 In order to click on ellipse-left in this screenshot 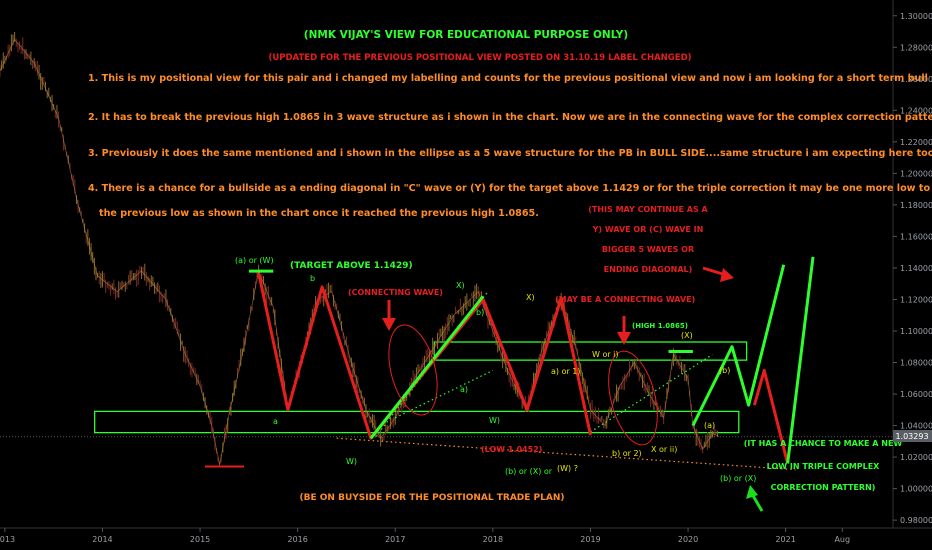, I will do `click(413, 370)`.